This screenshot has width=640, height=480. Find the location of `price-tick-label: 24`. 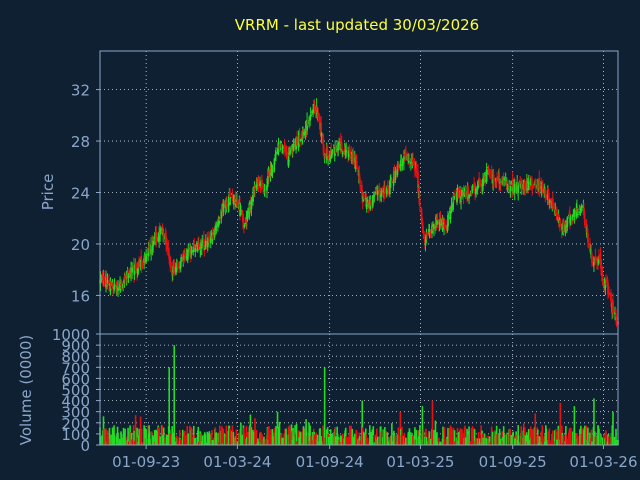

price-tick-label: 24 is located at coordinates (80, 194).